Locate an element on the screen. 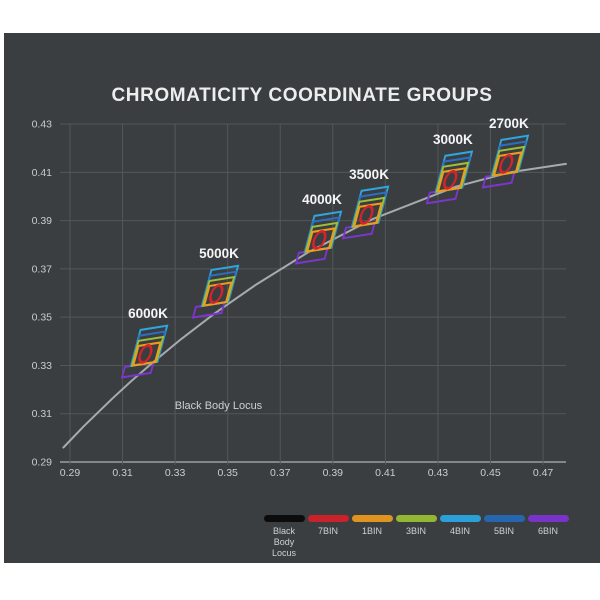 This screenshot has height=600, width=600. temp-label-5000K: 5000K is located at coordinates (219, 253).